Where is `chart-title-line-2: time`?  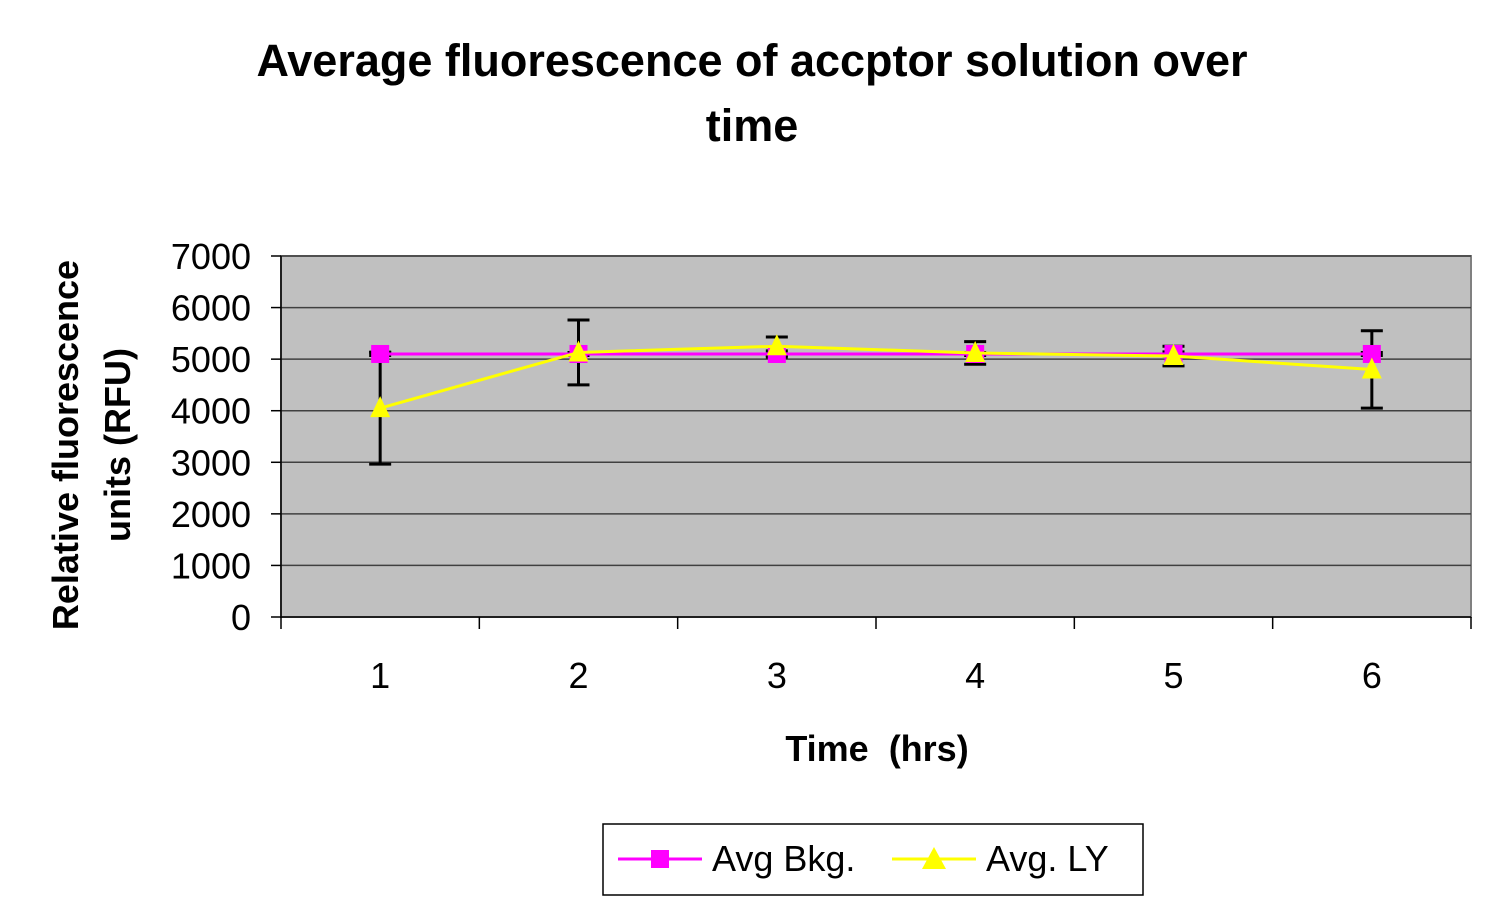 chart-title-line-2: time is located at coordinates (752, 125).